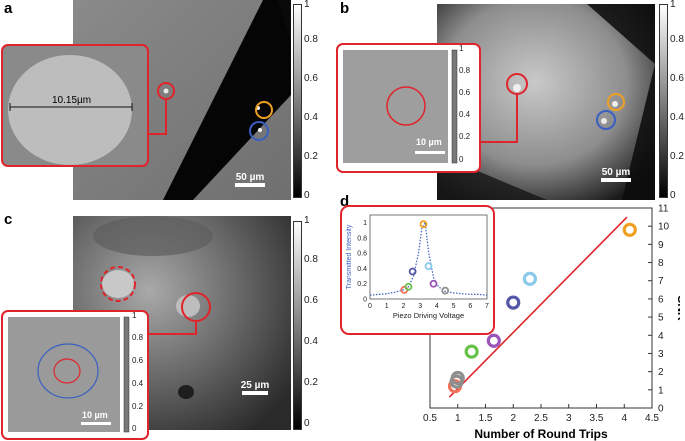 This screenshot has height=441, width=685. What do you see at coordinates (297, 325) in the screenshot?
I see `panel-c-colorbar` at bounding box center [297, 325].